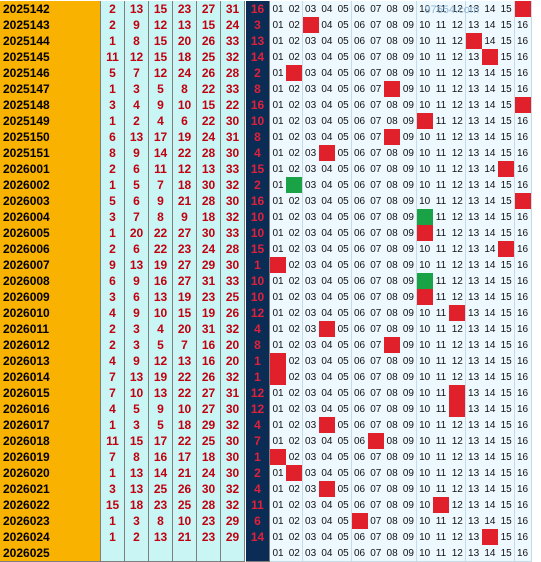  I want to click on red-ball-number, so click(209, 553).